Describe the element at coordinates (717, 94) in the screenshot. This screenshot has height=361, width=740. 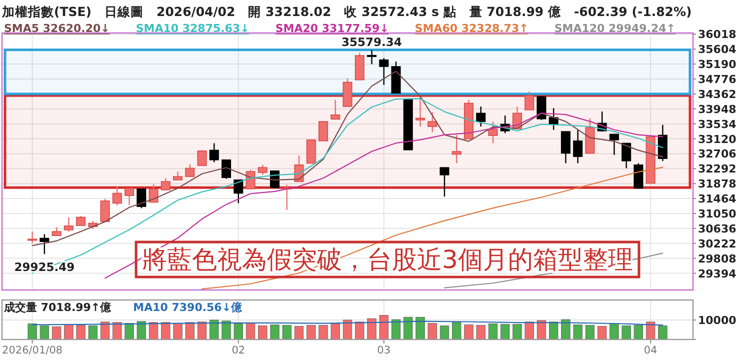
I see `y-tick-label: 34362` at that location.